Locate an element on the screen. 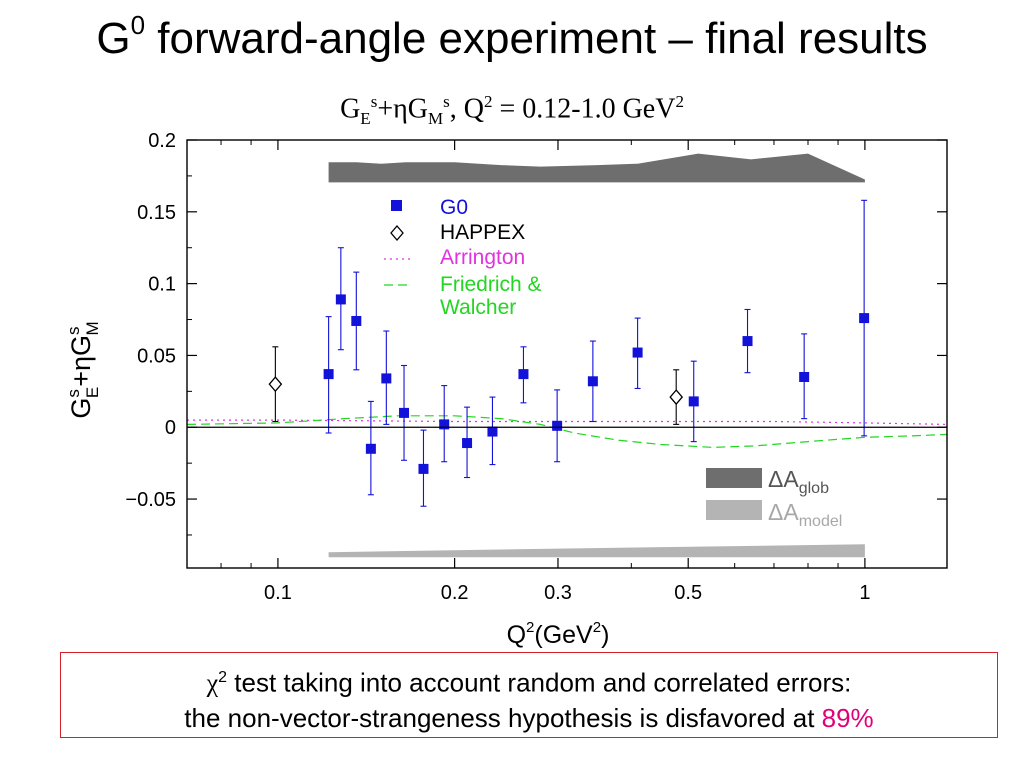 The image size is (1024, 768). band-legend-glob-swatch is located at coordinates (734, 478).